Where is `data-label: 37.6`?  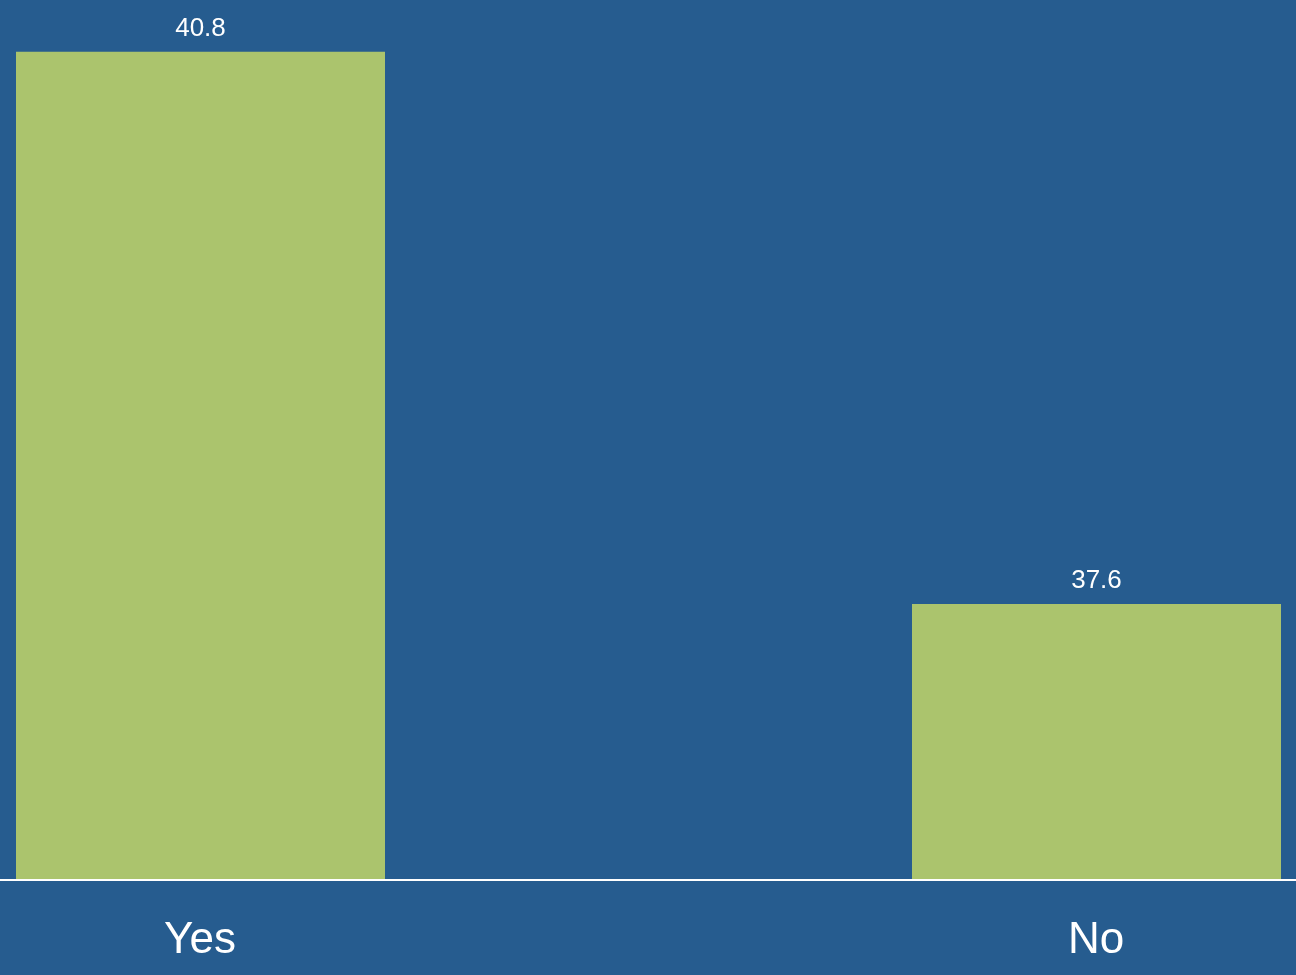
data-label: 37.6 is located at coordinates (1096, 578).